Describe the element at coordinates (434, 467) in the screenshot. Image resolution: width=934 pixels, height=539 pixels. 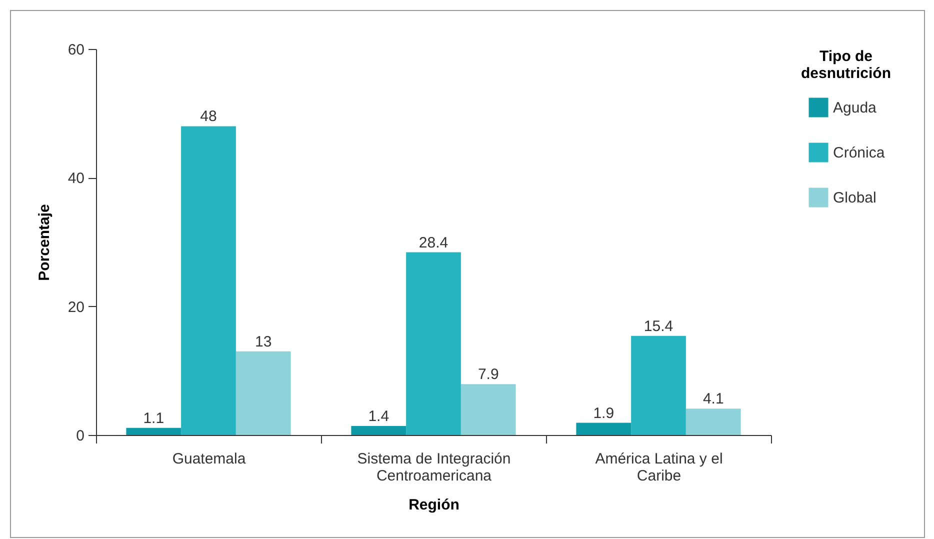
I see `x-tick-label: Sistema de Integración Centroamericana` at that location.